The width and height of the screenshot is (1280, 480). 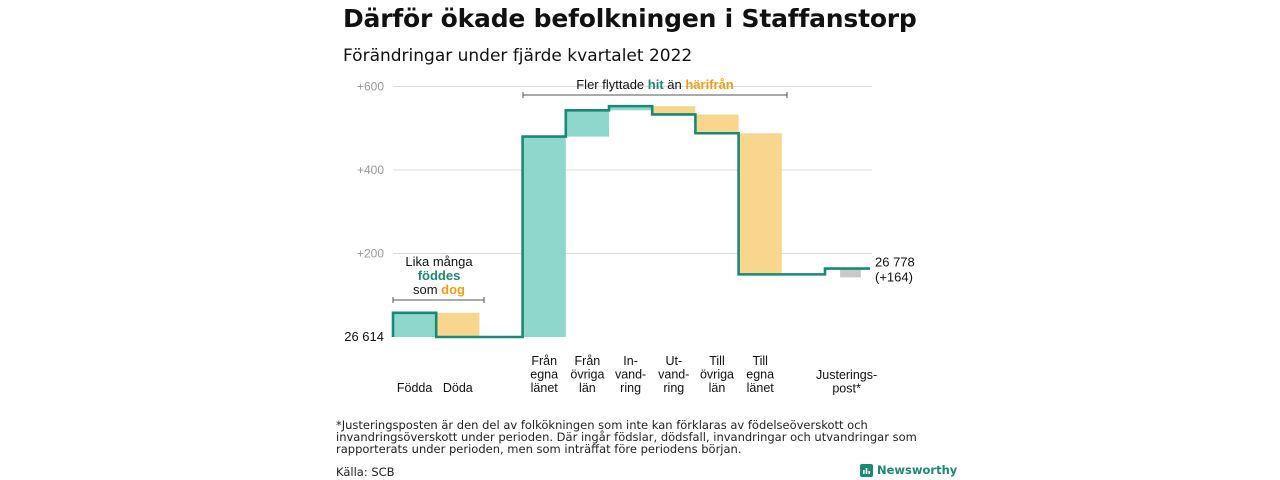 What do you see at coordinates (846, 389) in the screenshot?
I see `x-category-label: post*` at bounding box center [846, 389].